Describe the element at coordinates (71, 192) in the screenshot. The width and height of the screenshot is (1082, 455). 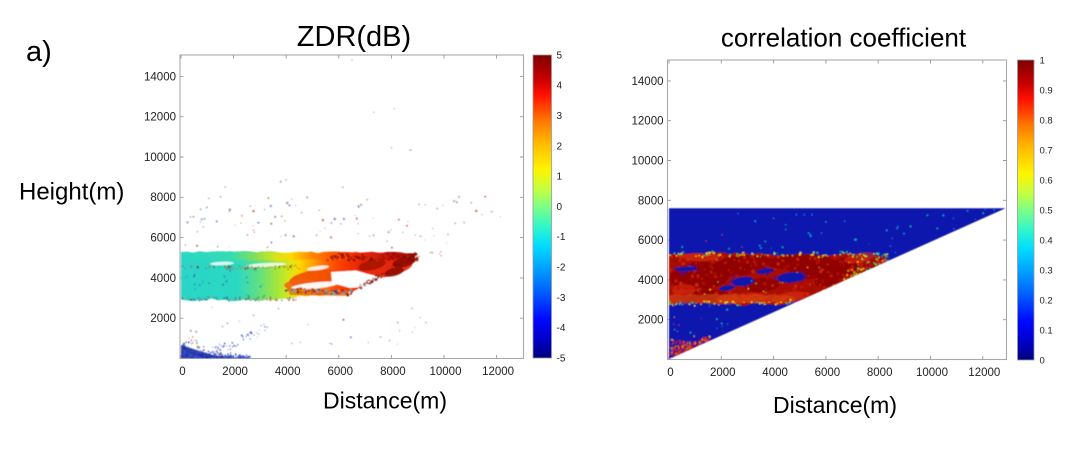
I see `svg-text: Height(m)` at that location.